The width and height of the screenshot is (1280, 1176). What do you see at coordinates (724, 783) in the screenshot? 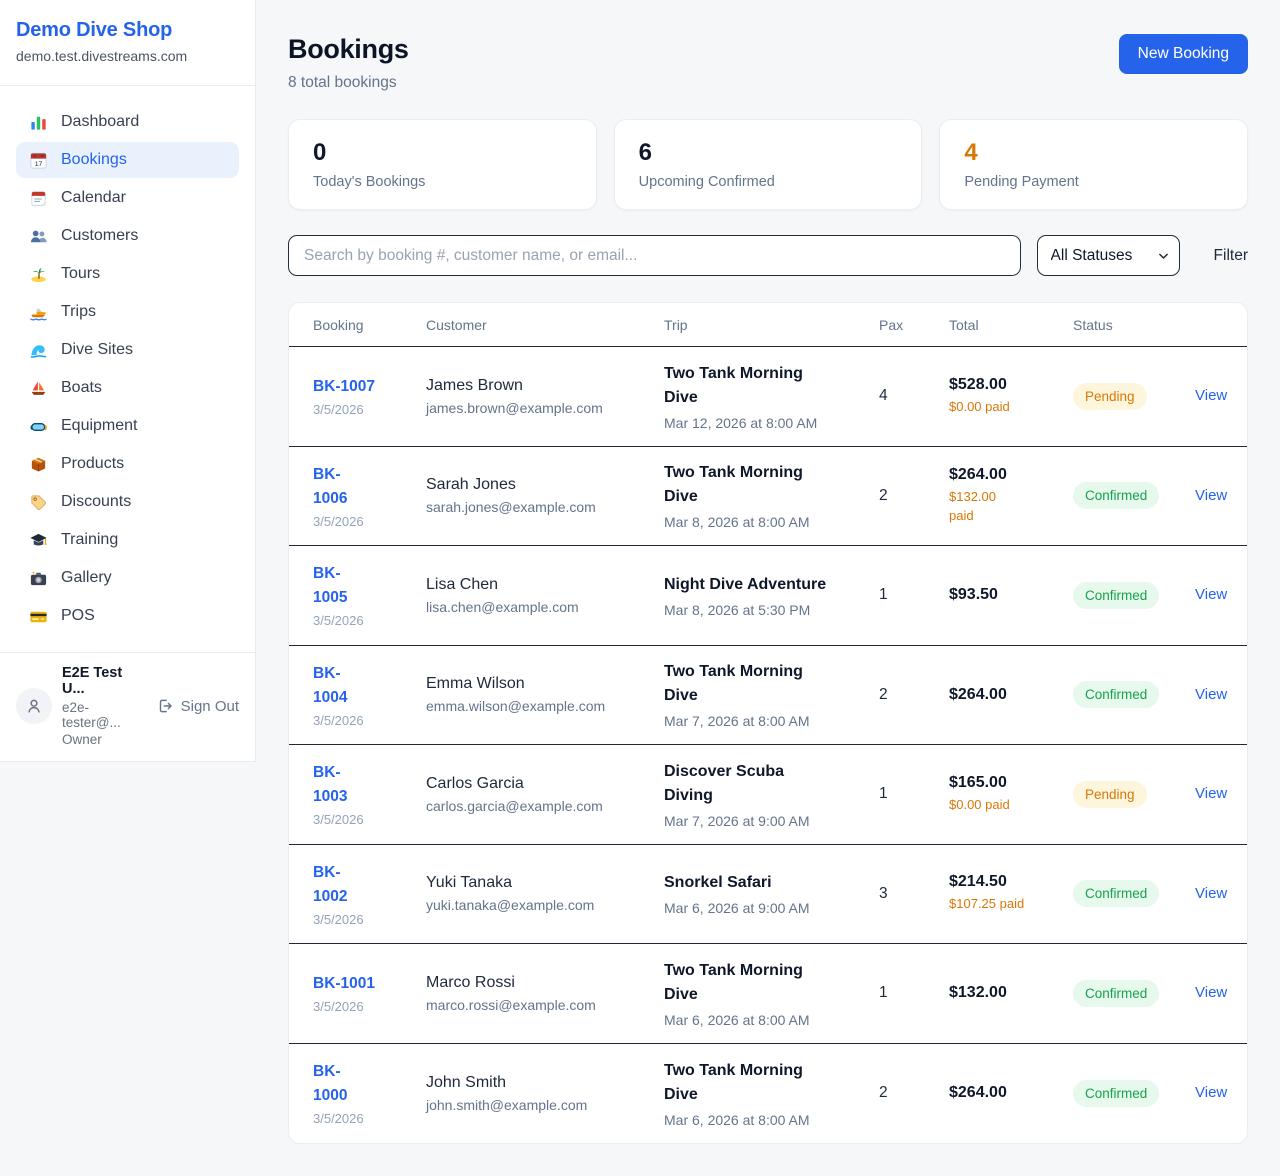
I see `trip-name: Discover Scuba Diving` at bounding box center [724, 783].